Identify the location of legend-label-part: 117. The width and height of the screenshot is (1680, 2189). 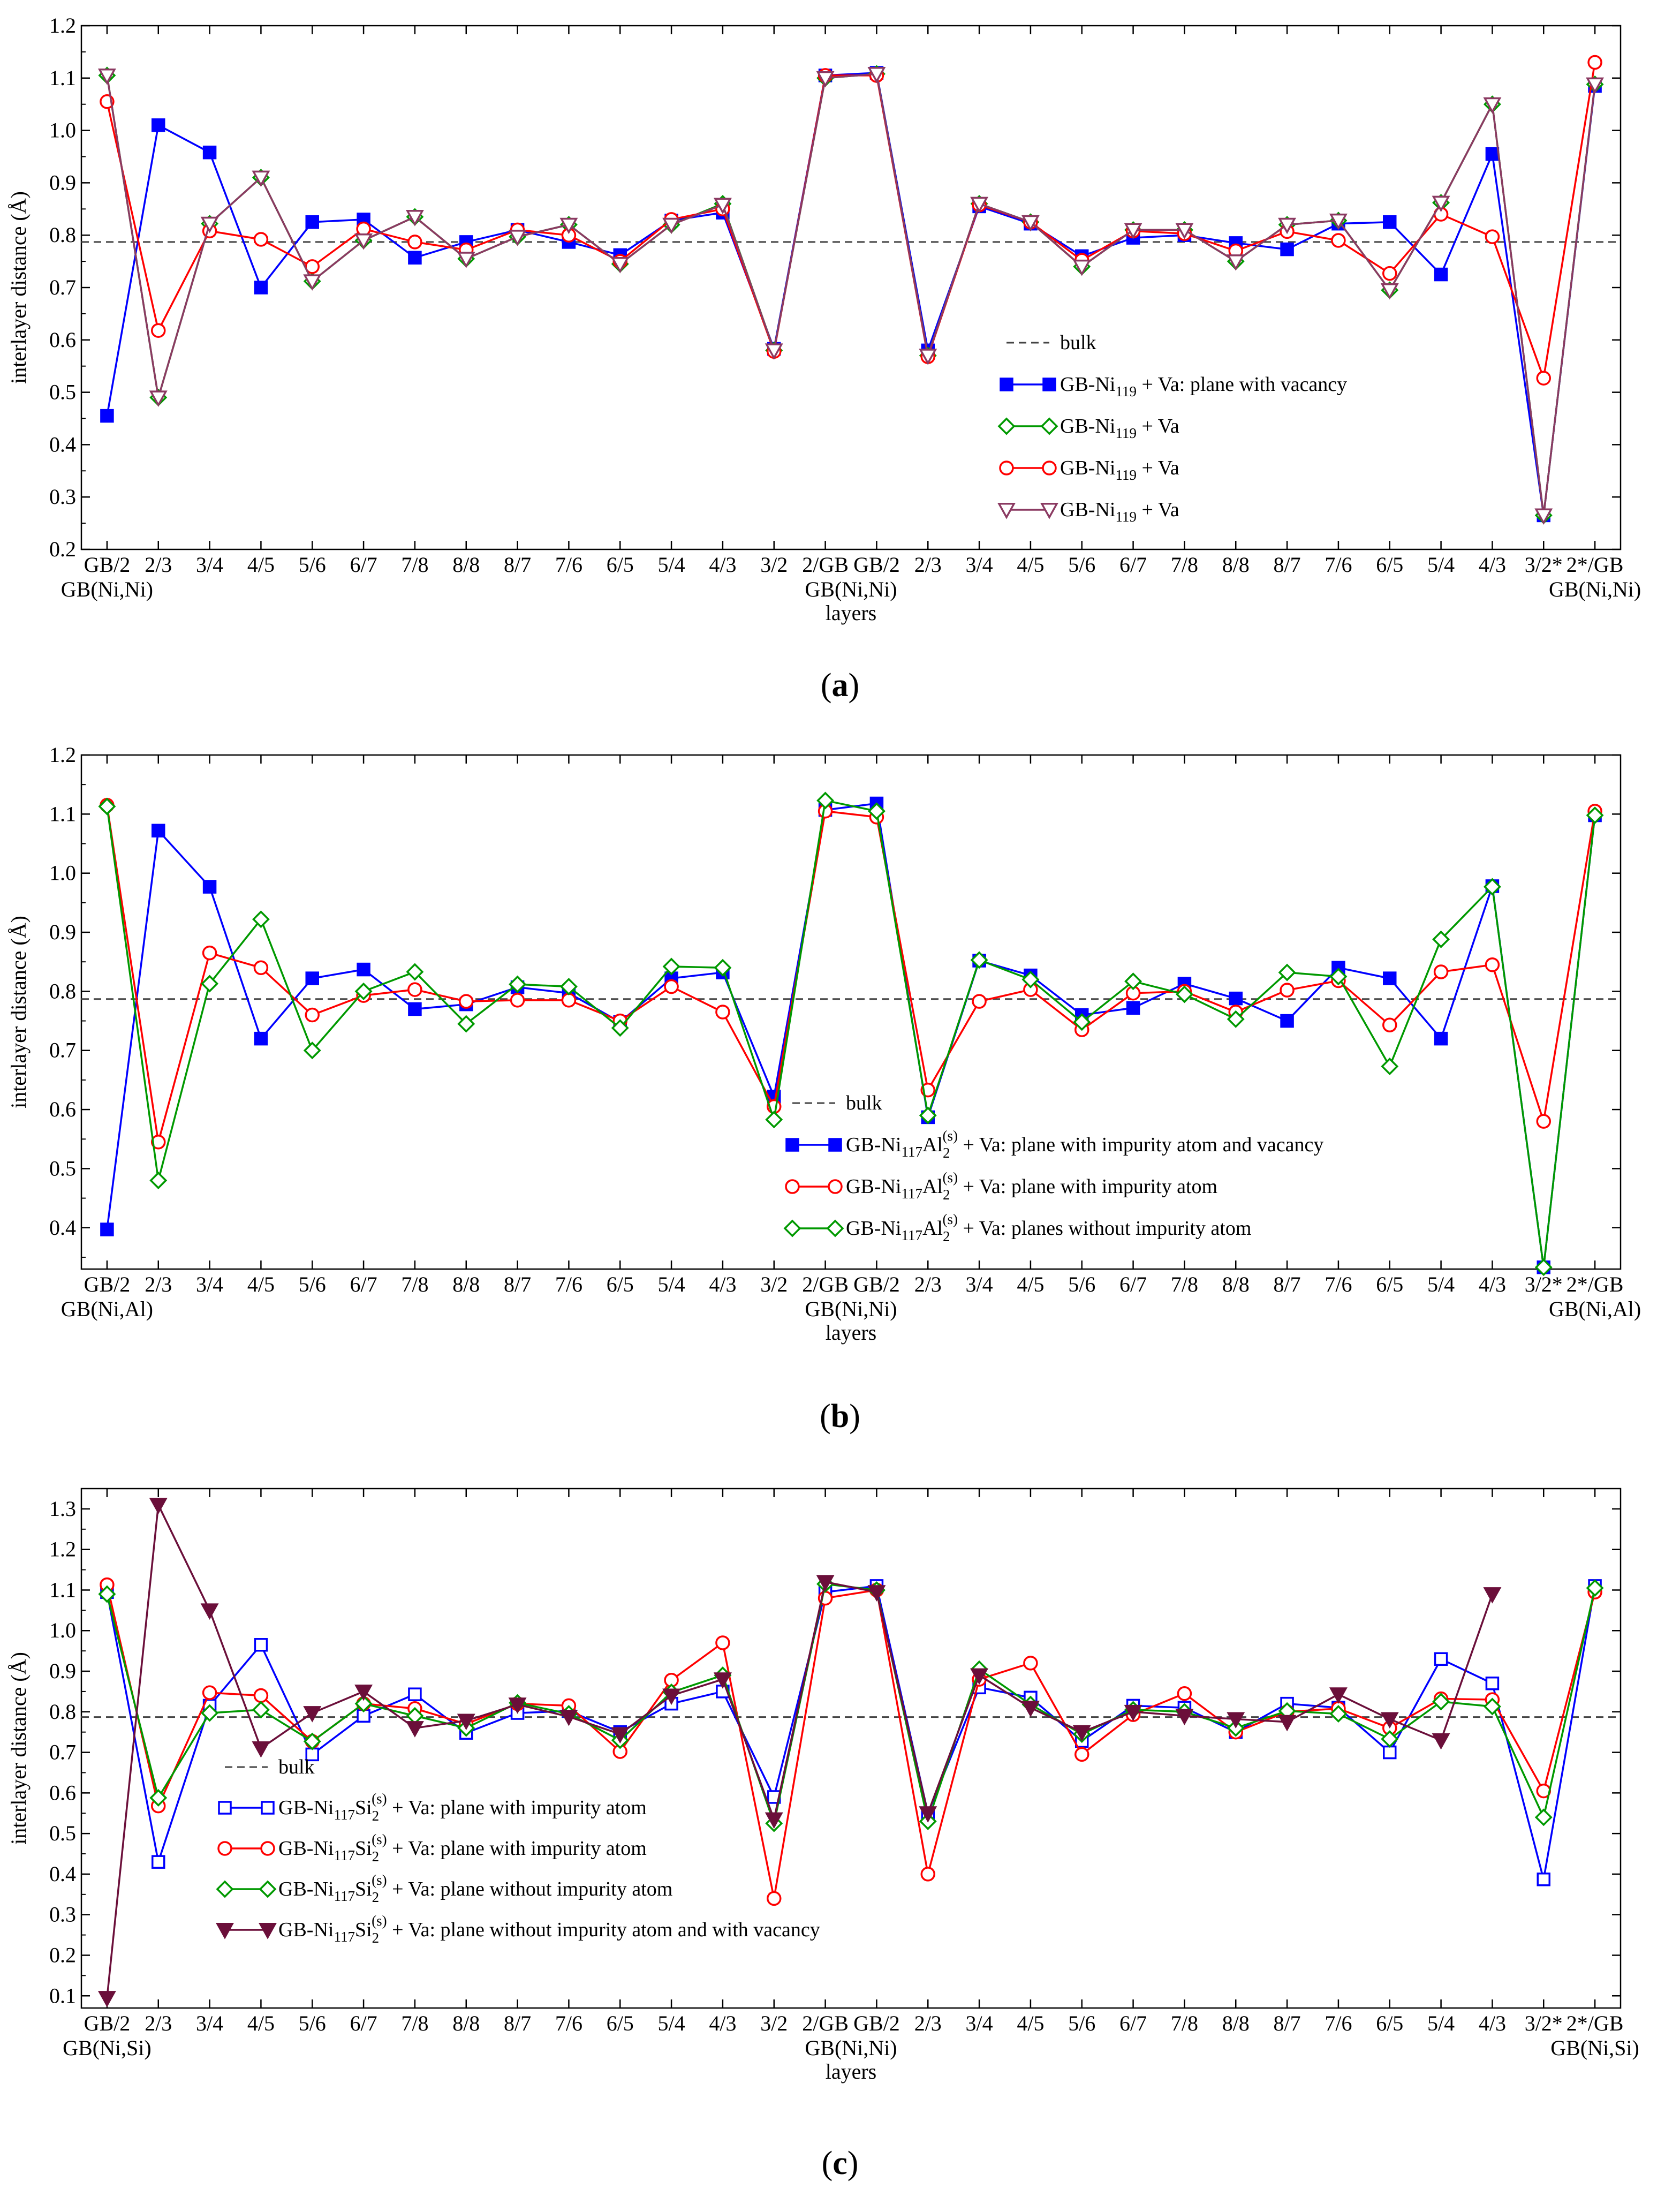
(911, 1152).